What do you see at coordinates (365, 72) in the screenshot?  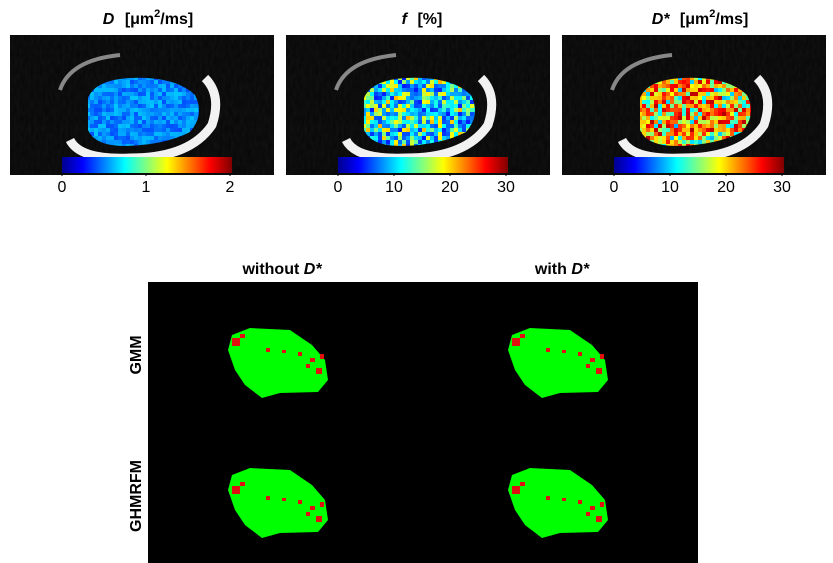 I see `tissue-rim` at bounding box center [365, 72].